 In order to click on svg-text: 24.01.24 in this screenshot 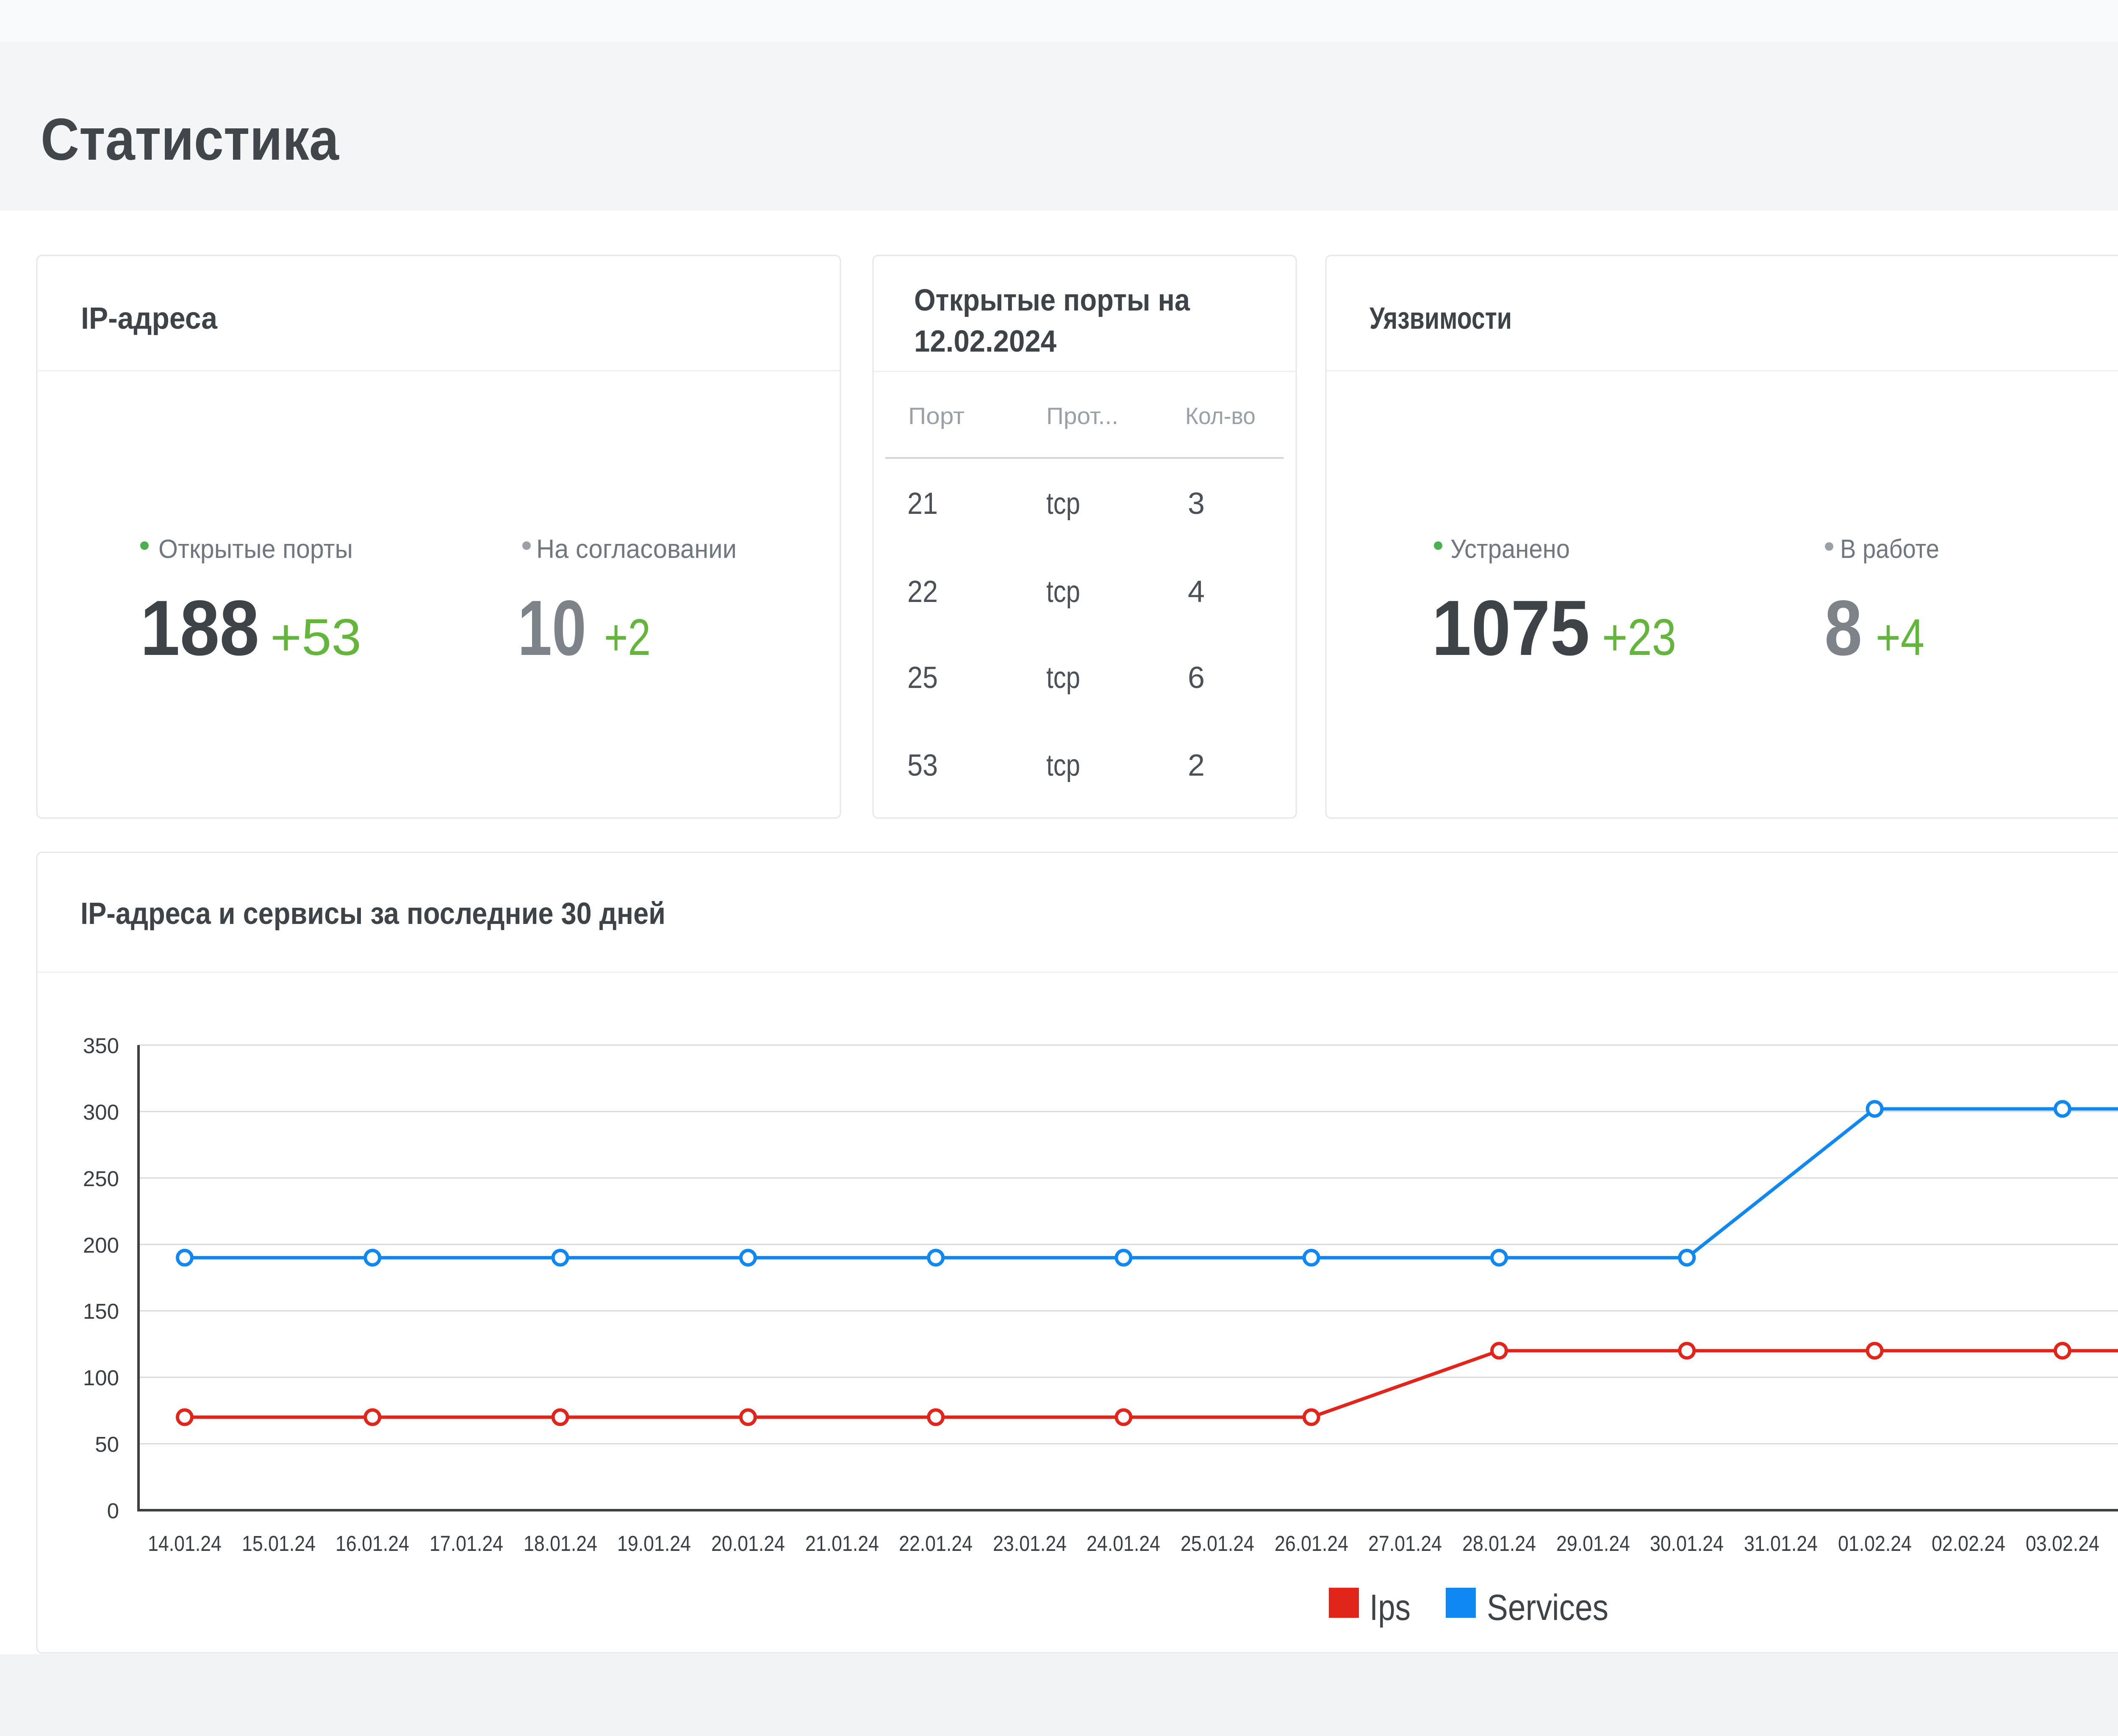, I will do `click(1123, 1543)`.